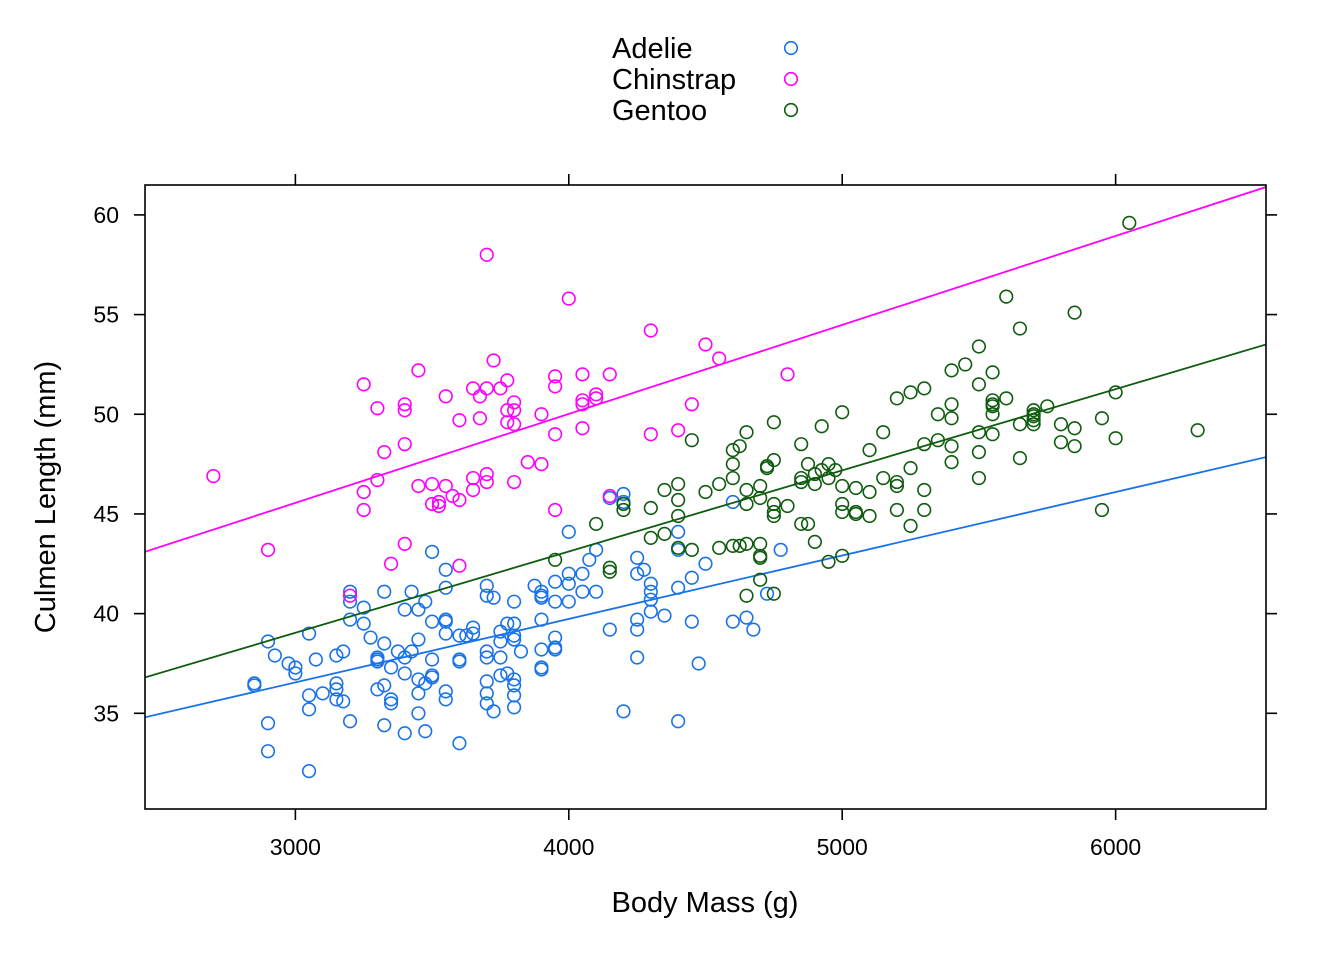  What do you see at coordinates (568, 847) in the screenshot?
I see `x-tick-label-4000: 4000` at bounding box center [568, 847].